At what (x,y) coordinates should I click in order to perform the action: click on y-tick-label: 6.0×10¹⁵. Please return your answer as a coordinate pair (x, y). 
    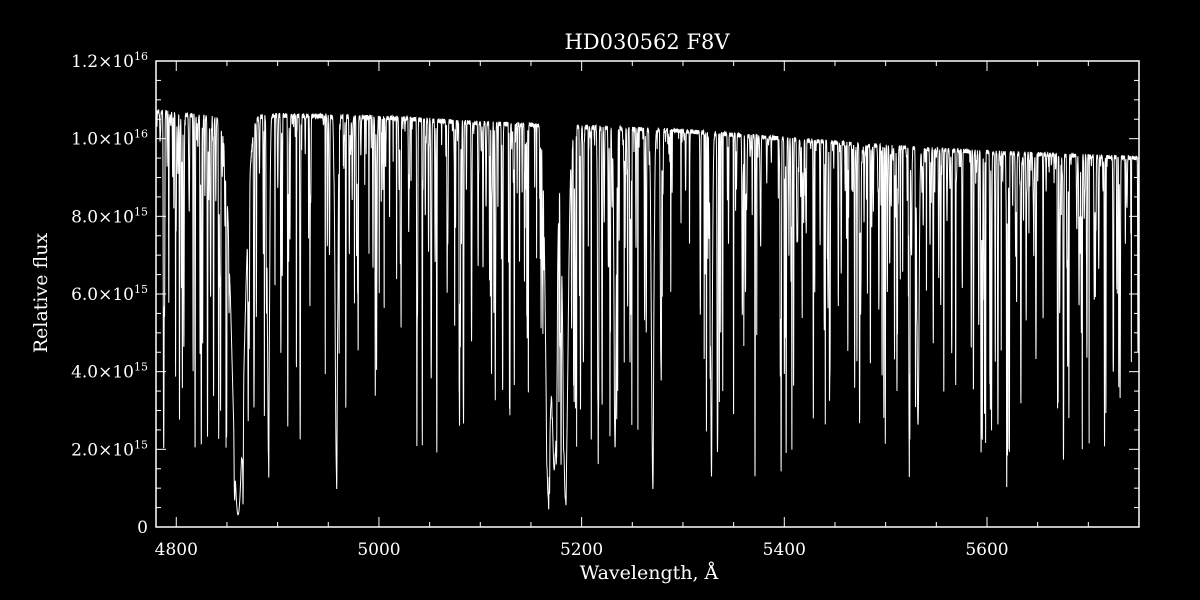
    Looking at the image, I should click on (109, 294).